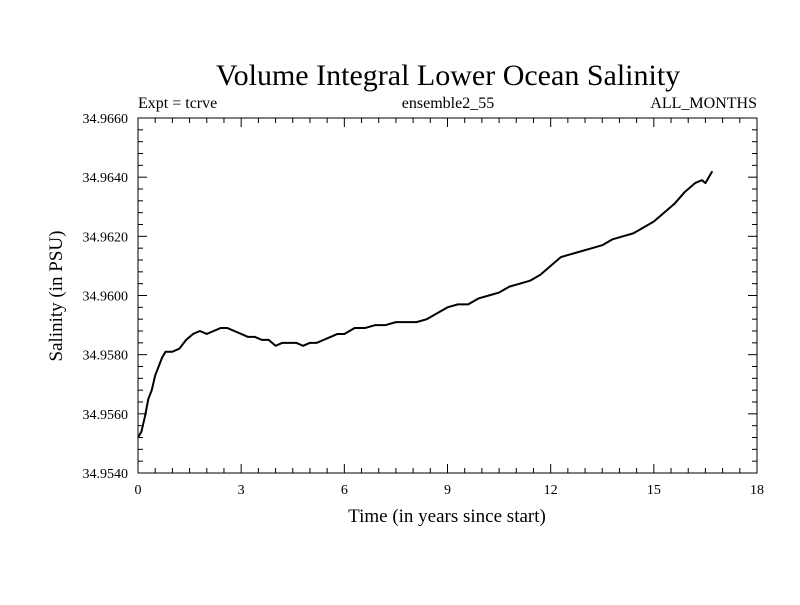 This screenshot has width=800, height=605. What do you see at coordinates (447, 490) in the screenshot?
I see `x-tick-label: 9` at bounding box center [447, 490].